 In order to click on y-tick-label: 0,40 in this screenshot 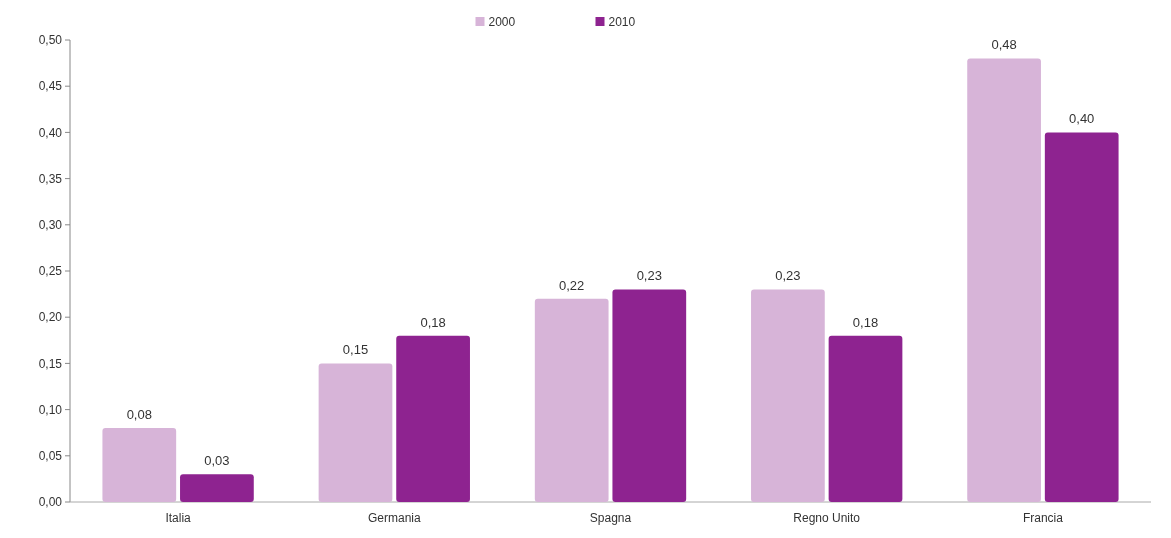, I will do `click(50, 132)`.